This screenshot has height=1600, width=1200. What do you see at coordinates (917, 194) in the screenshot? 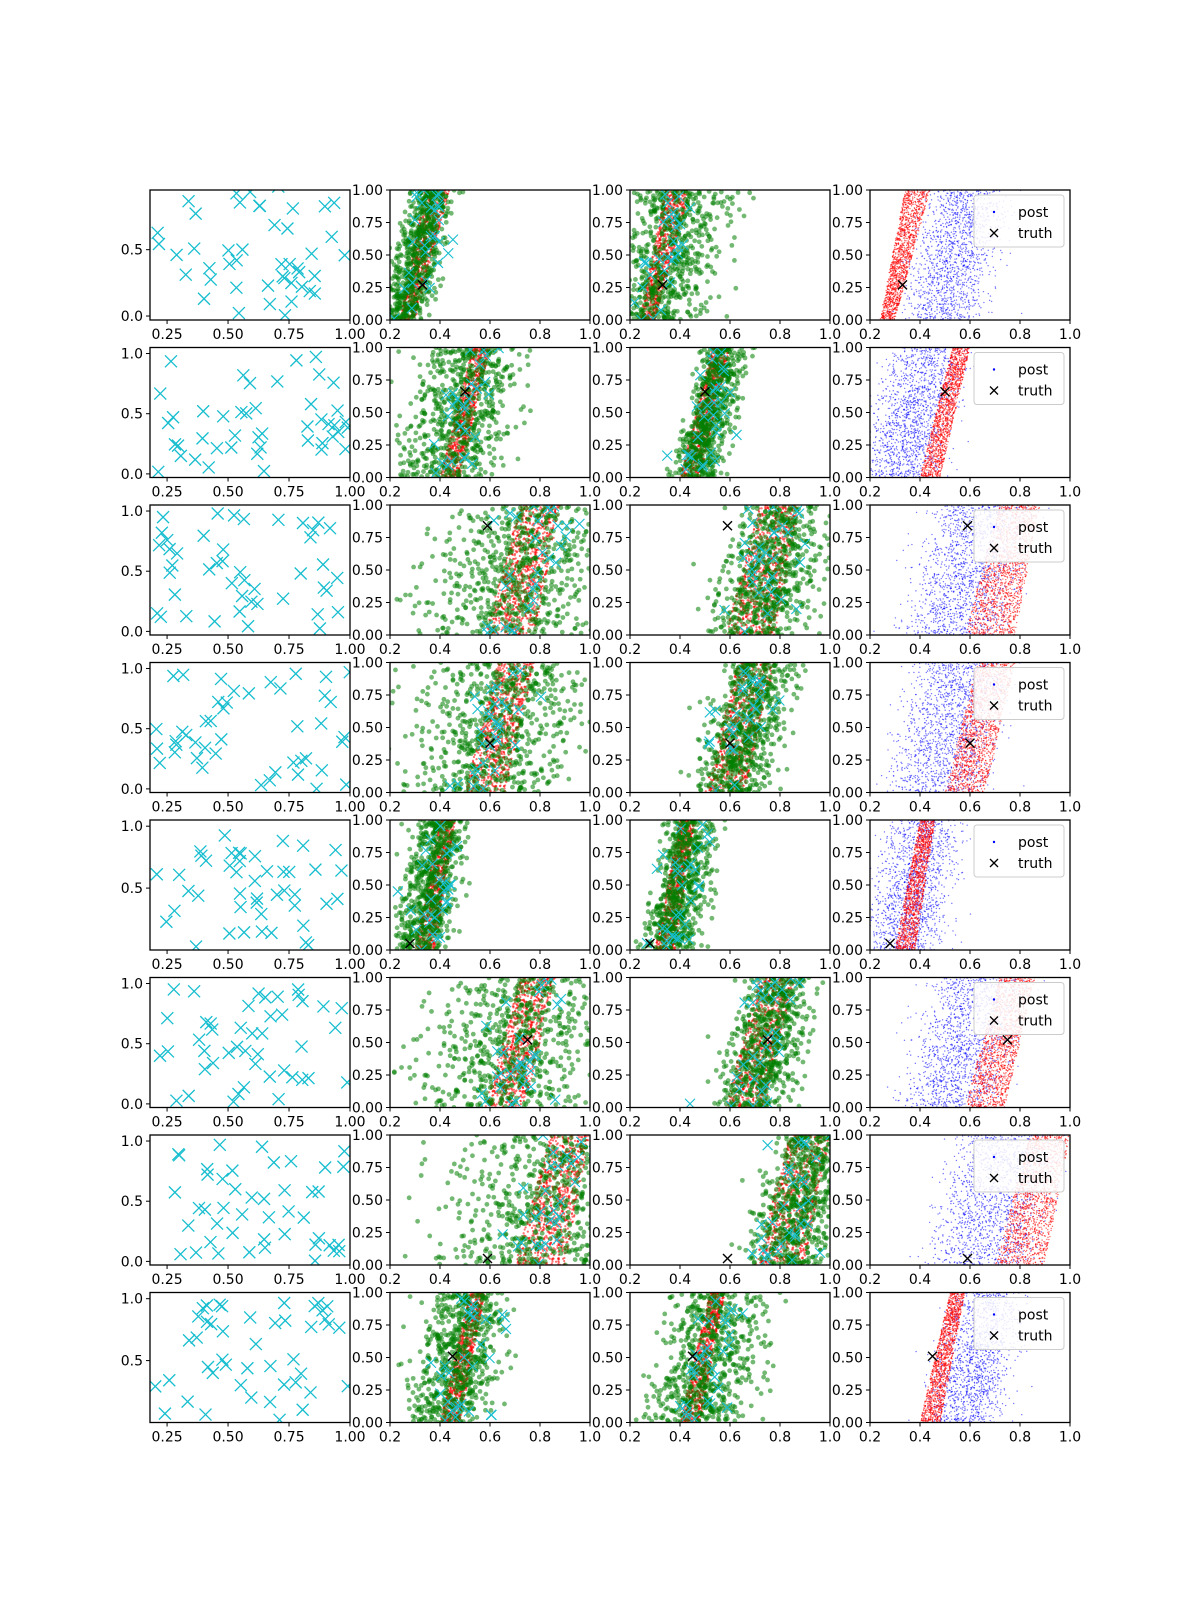
I see `post-point-red` at bounding box center [917, 194].